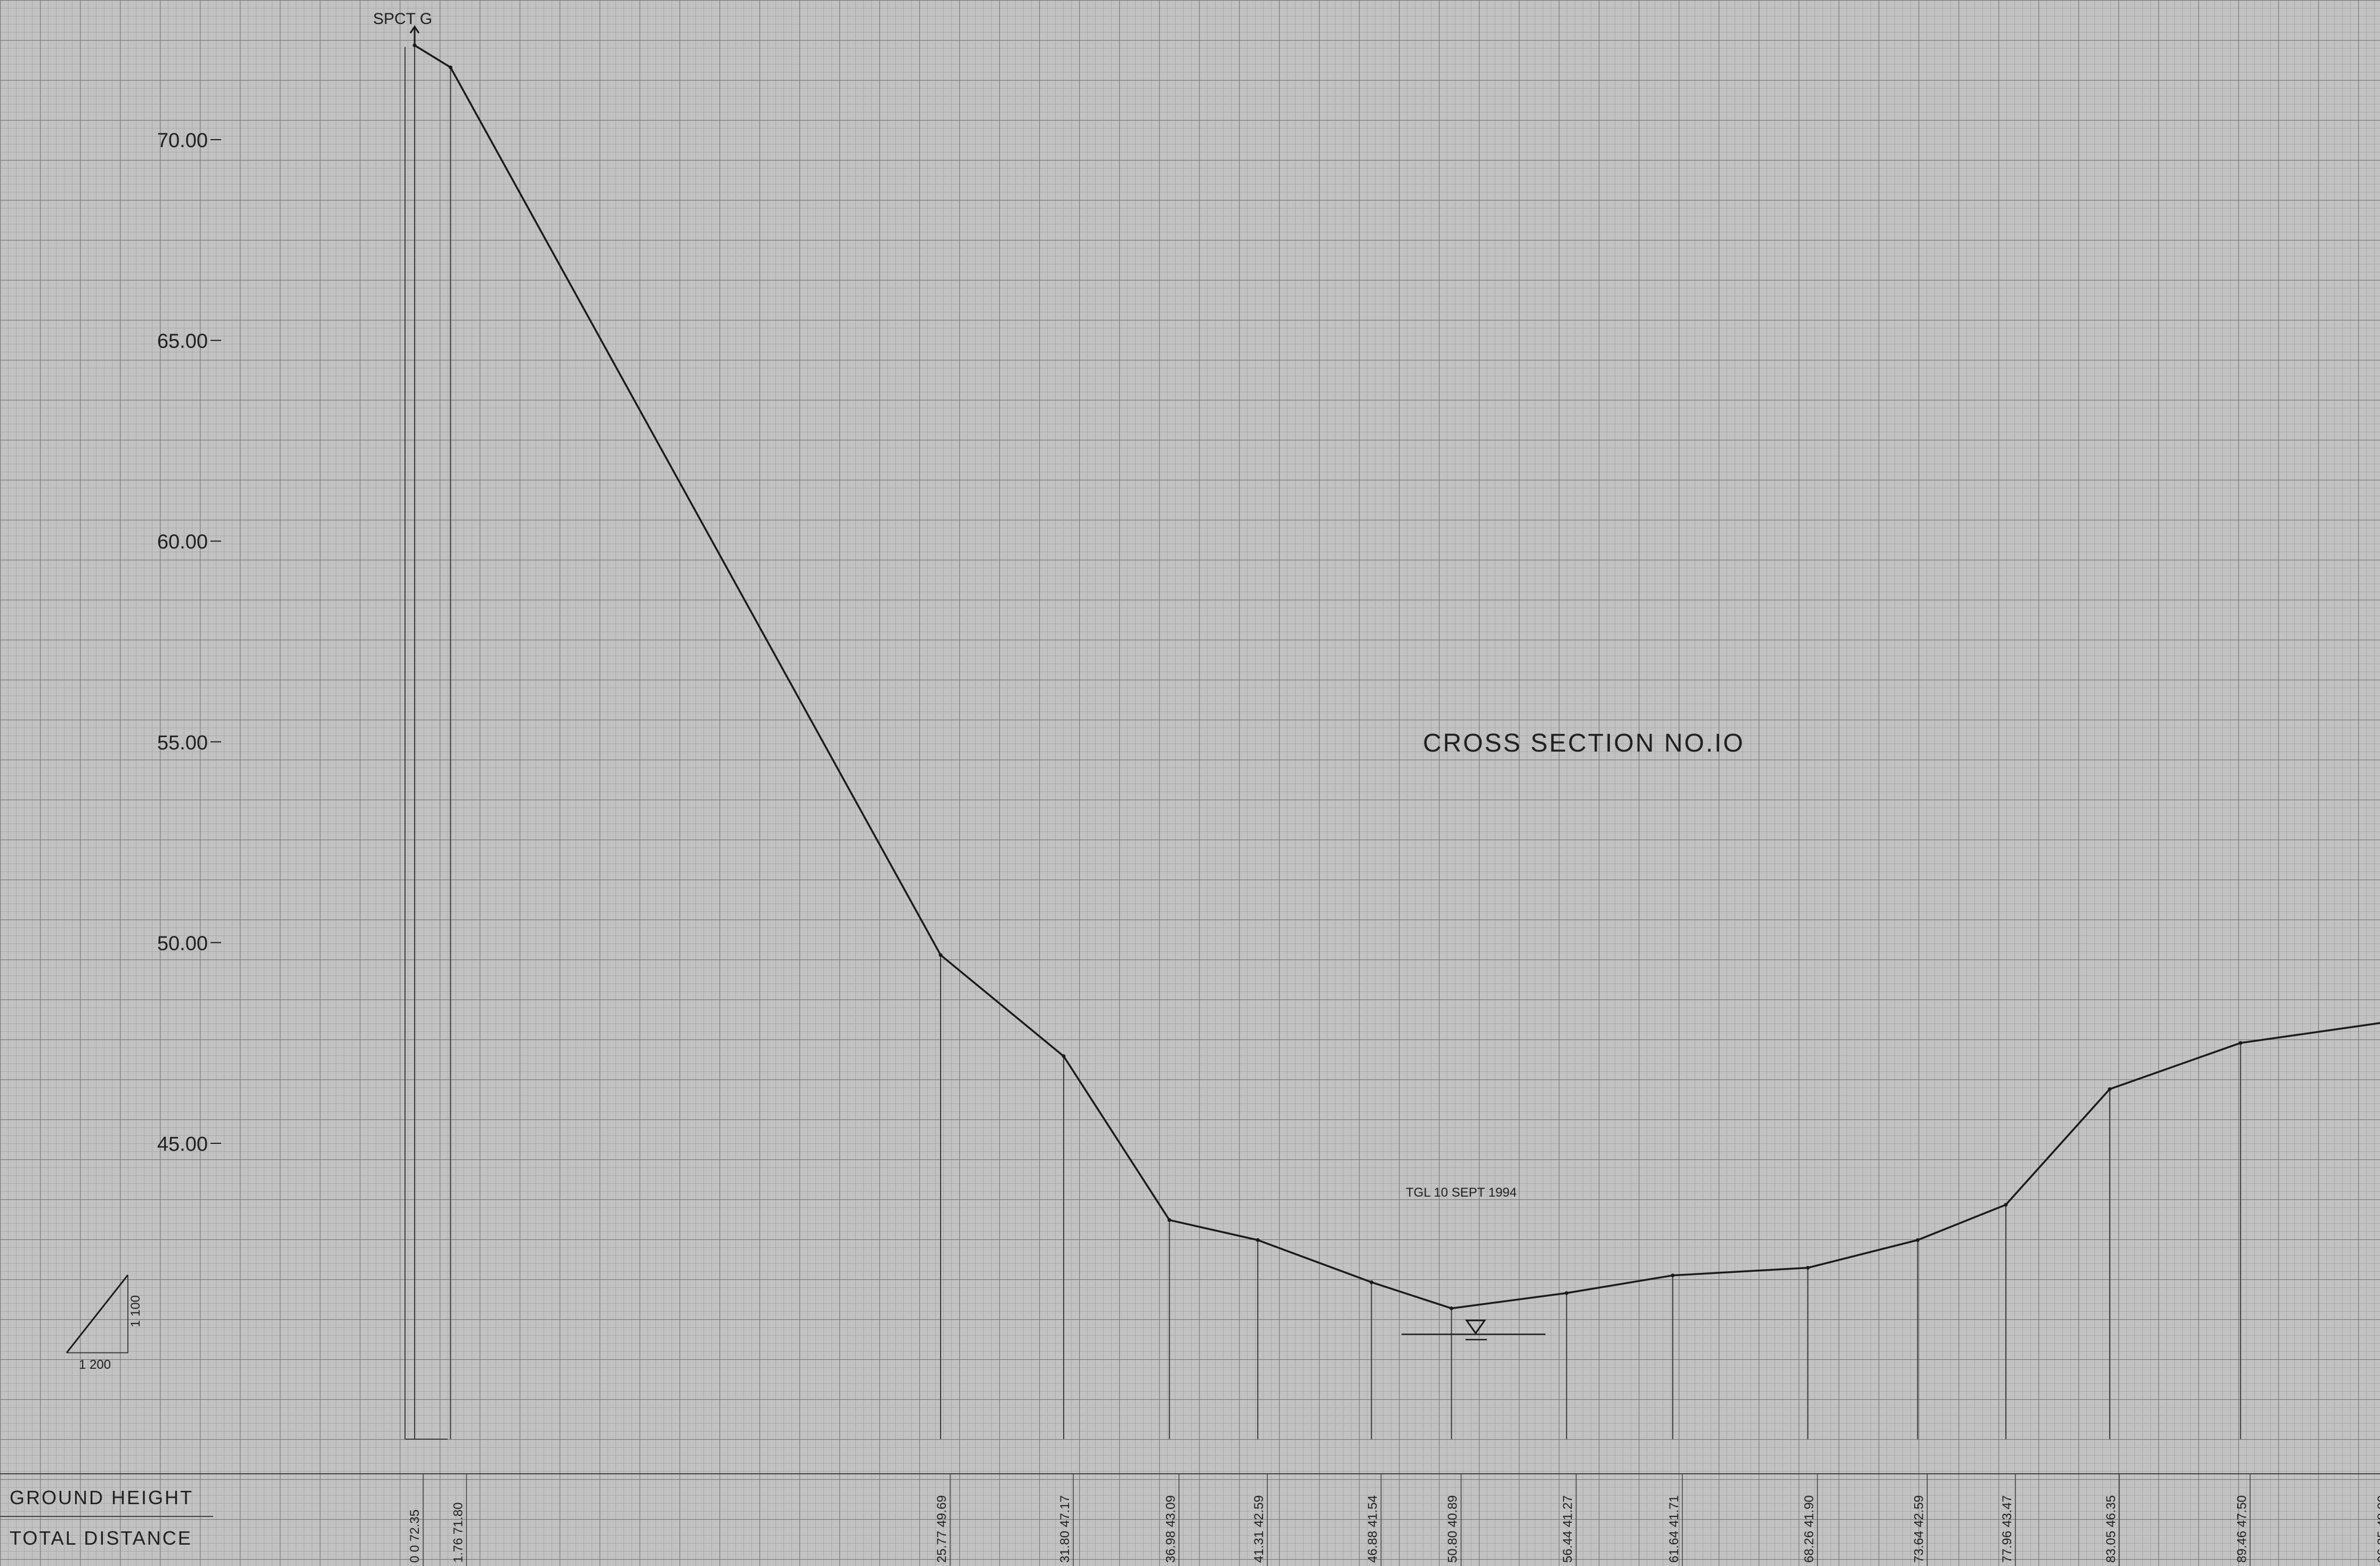 Image resolution: width=2380 pixels, height=1566 pixels. I want to click on y-tick-label: 65.00, so click(182, 341).